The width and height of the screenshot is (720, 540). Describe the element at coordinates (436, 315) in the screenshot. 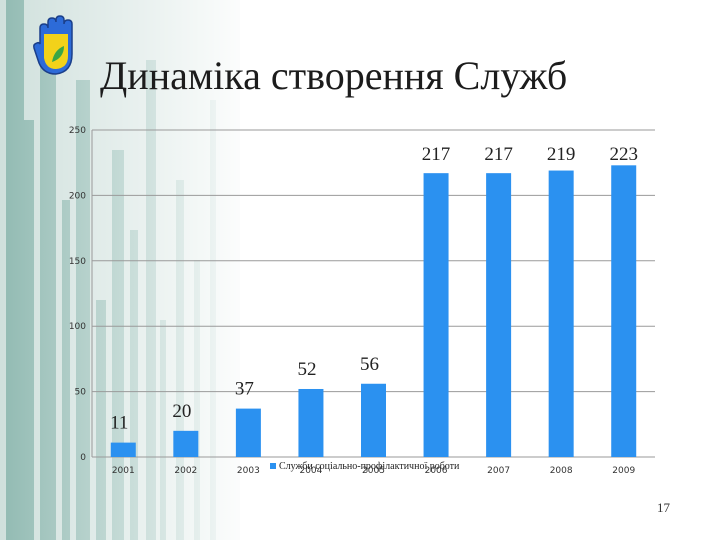

I see `bar-2006` at that location.